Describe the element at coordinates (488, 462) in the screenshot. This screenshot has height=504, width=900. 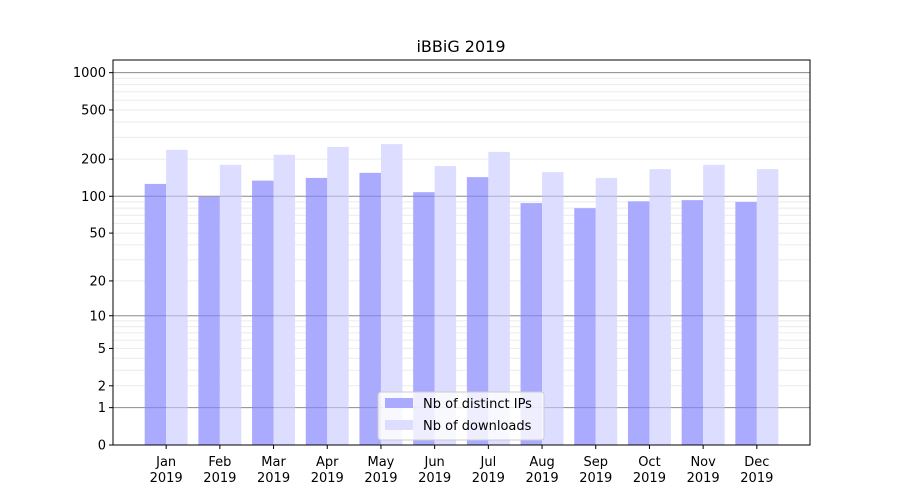
I see `x-tick-label-month: Jul` at that location.